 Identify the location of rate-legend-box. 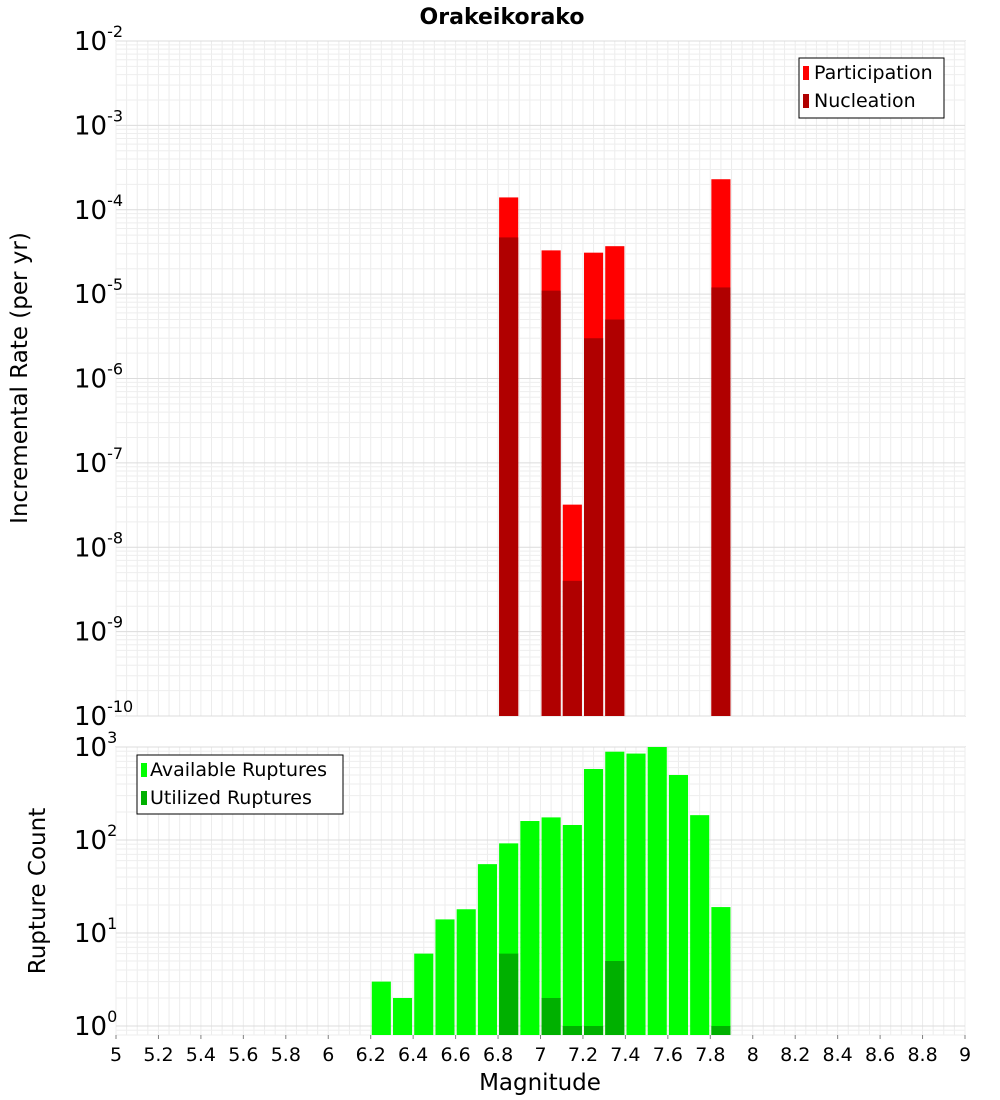
(871, 88).